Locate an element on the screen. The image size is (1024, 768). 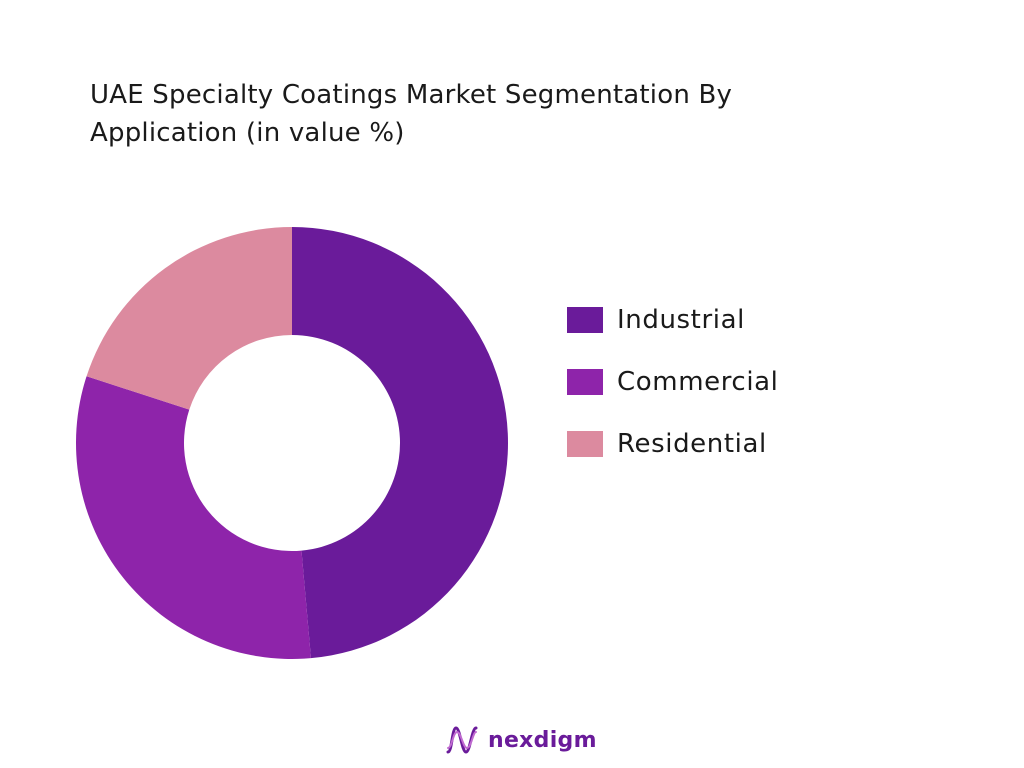
chart-legend: Industrial Commercial Residential is located at coordinates (673, 397).